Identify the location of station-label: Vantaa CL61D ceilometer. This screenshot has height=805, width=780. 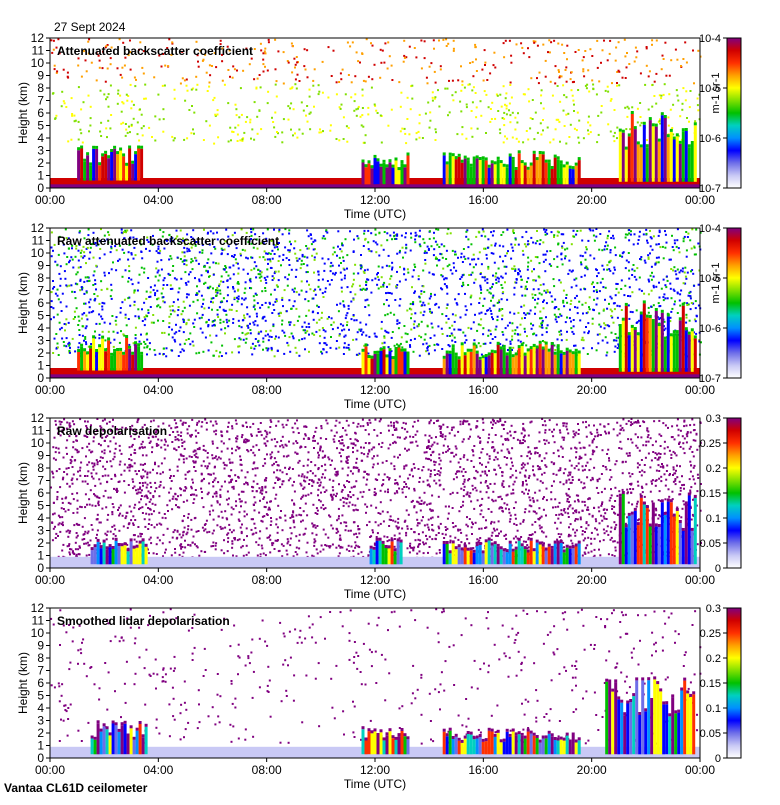
(75, 788).